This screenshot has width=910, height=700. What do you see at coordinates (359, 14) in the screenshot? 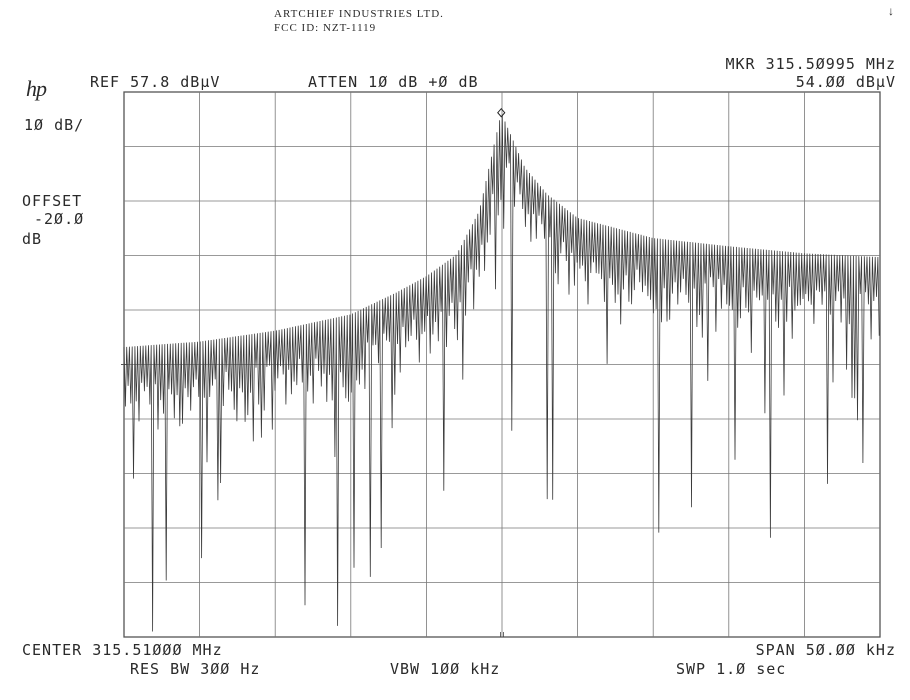
I see `header-company: ARTCHIEF INDUSTRIES LTD.` at bounding box center [359, 14].